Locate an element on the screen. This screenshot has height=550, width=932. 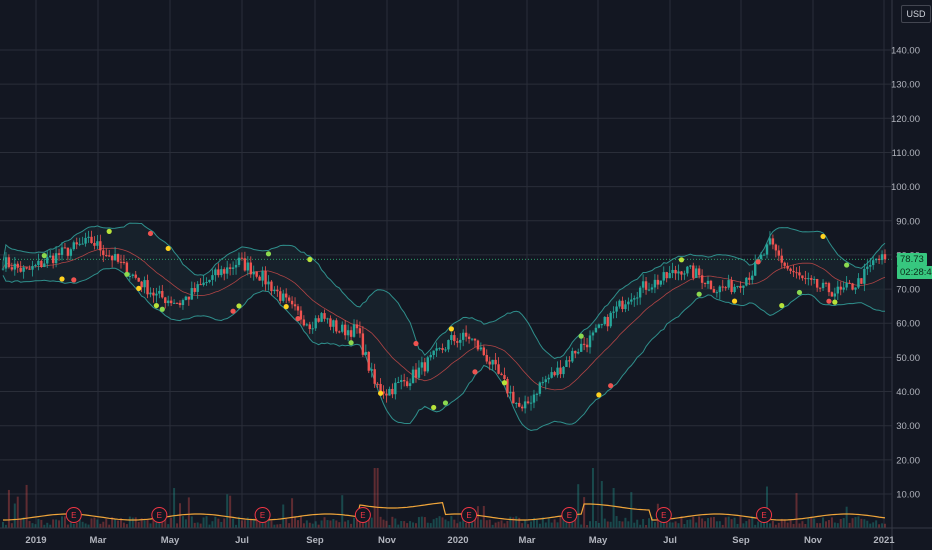
x-tick-label: 2020 is located at coordinates (457, 540).